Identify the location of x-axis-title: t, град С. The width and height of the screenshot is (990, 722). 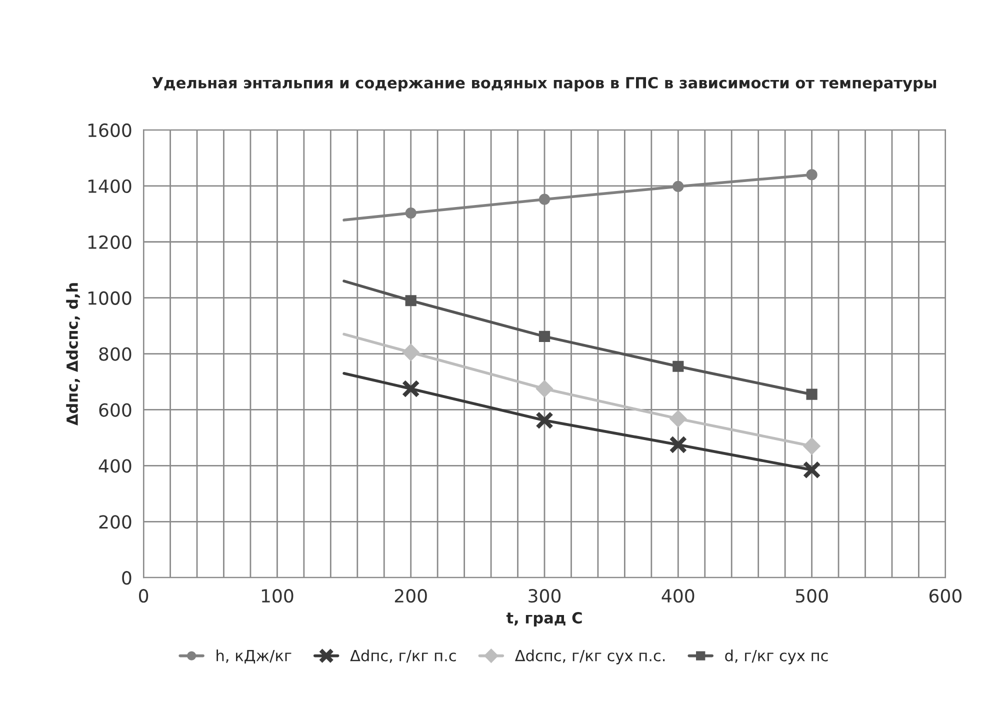
(544, 619).